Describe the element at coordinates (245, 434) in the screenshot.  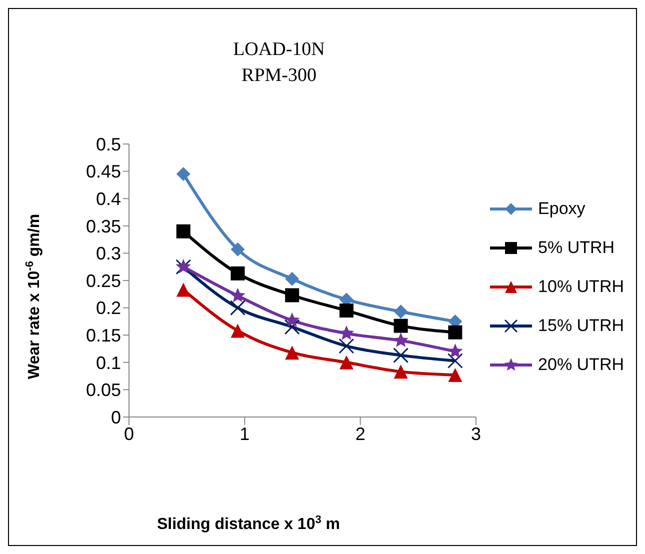
I see `x-tick-label: 1` at that location.